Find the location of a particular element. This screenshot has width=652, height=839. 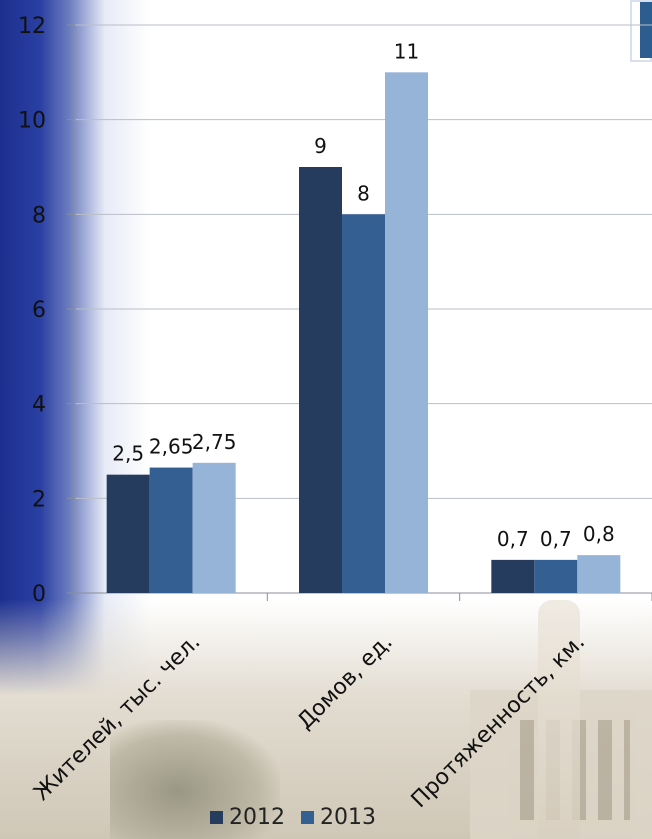

x-tick-label: Жителей, тыс. чел. is located at coordinates (117, 718).